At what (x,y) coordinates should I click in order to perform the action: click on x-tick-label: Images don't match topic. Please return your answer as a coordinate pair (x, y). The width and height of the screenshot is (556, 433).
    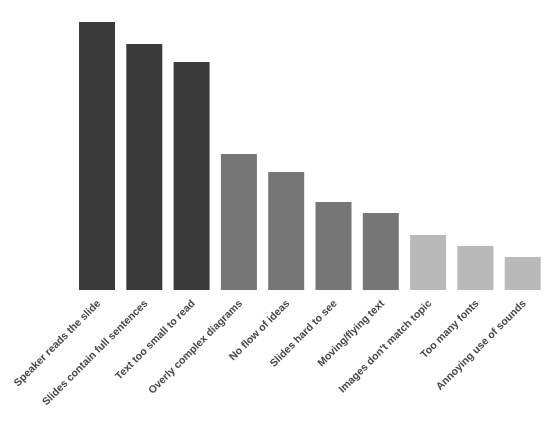
    Looking at the image, I should click on (386, 347).